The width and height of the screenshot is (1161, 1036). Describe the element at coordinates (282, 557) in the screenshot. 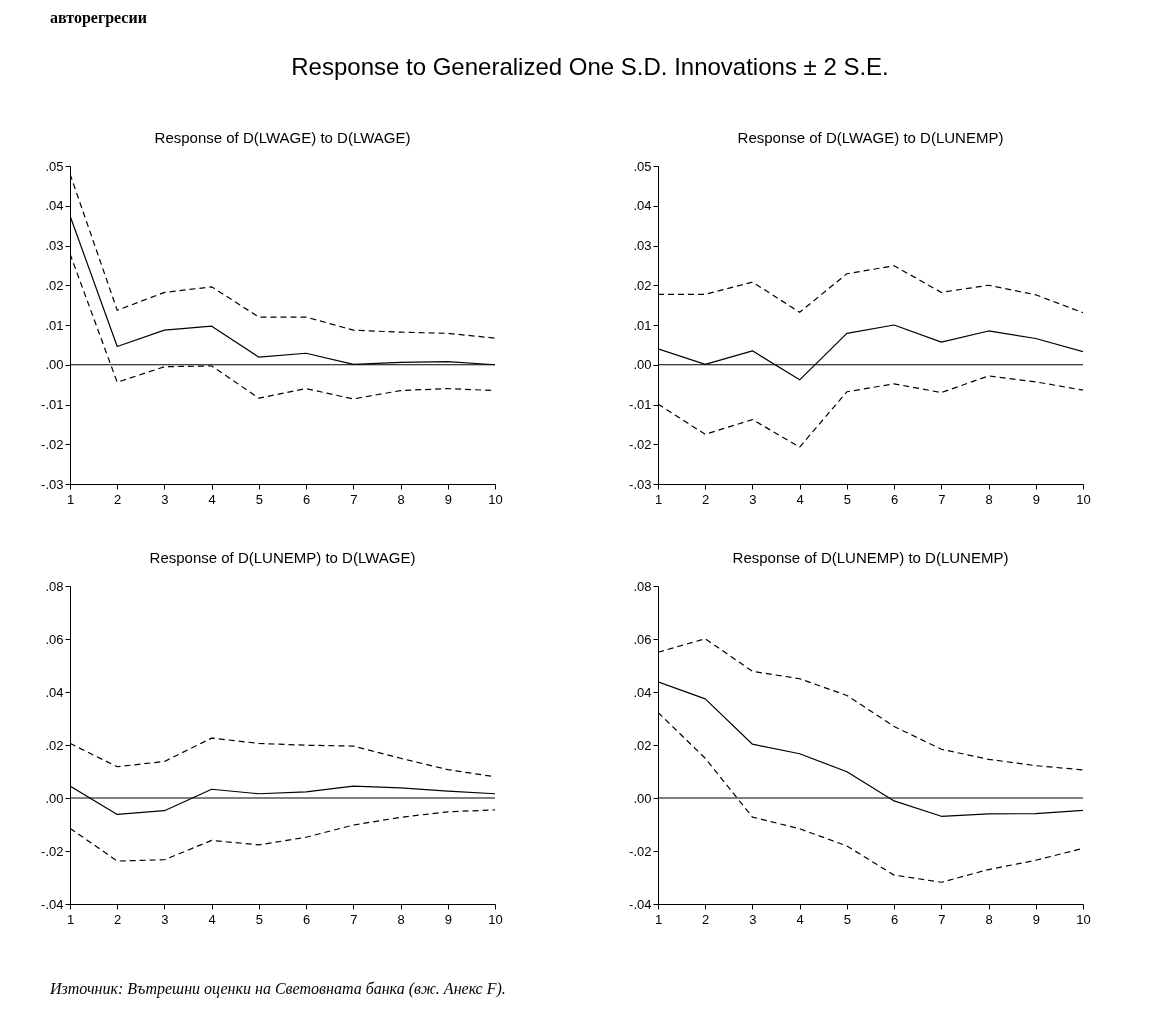

I see `chart-title: Response of D(LUNEMP) to D(LWAGE)` at that location.